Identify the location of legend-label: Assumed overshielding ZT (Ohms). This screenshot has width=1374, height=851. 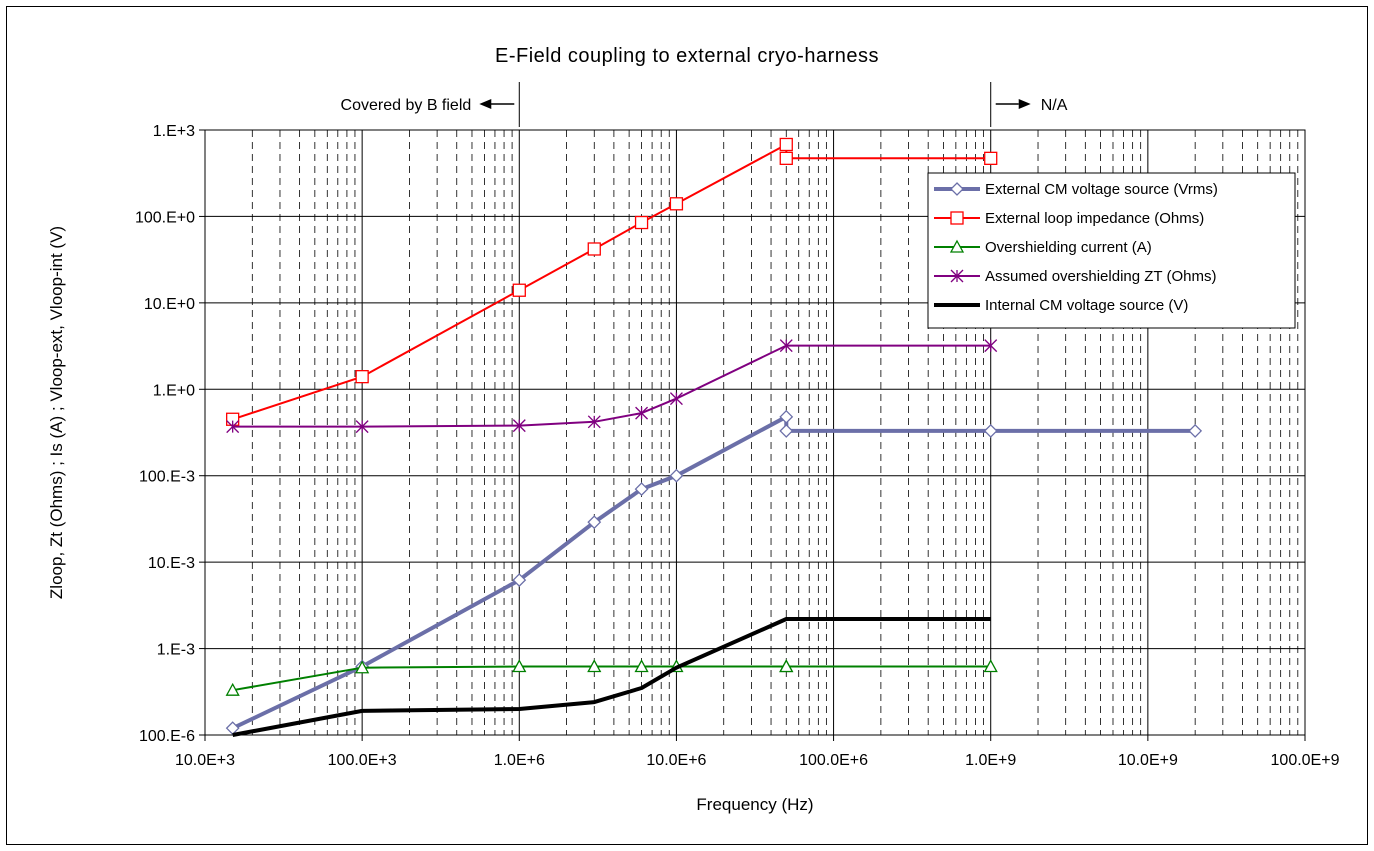
(1100, 276).